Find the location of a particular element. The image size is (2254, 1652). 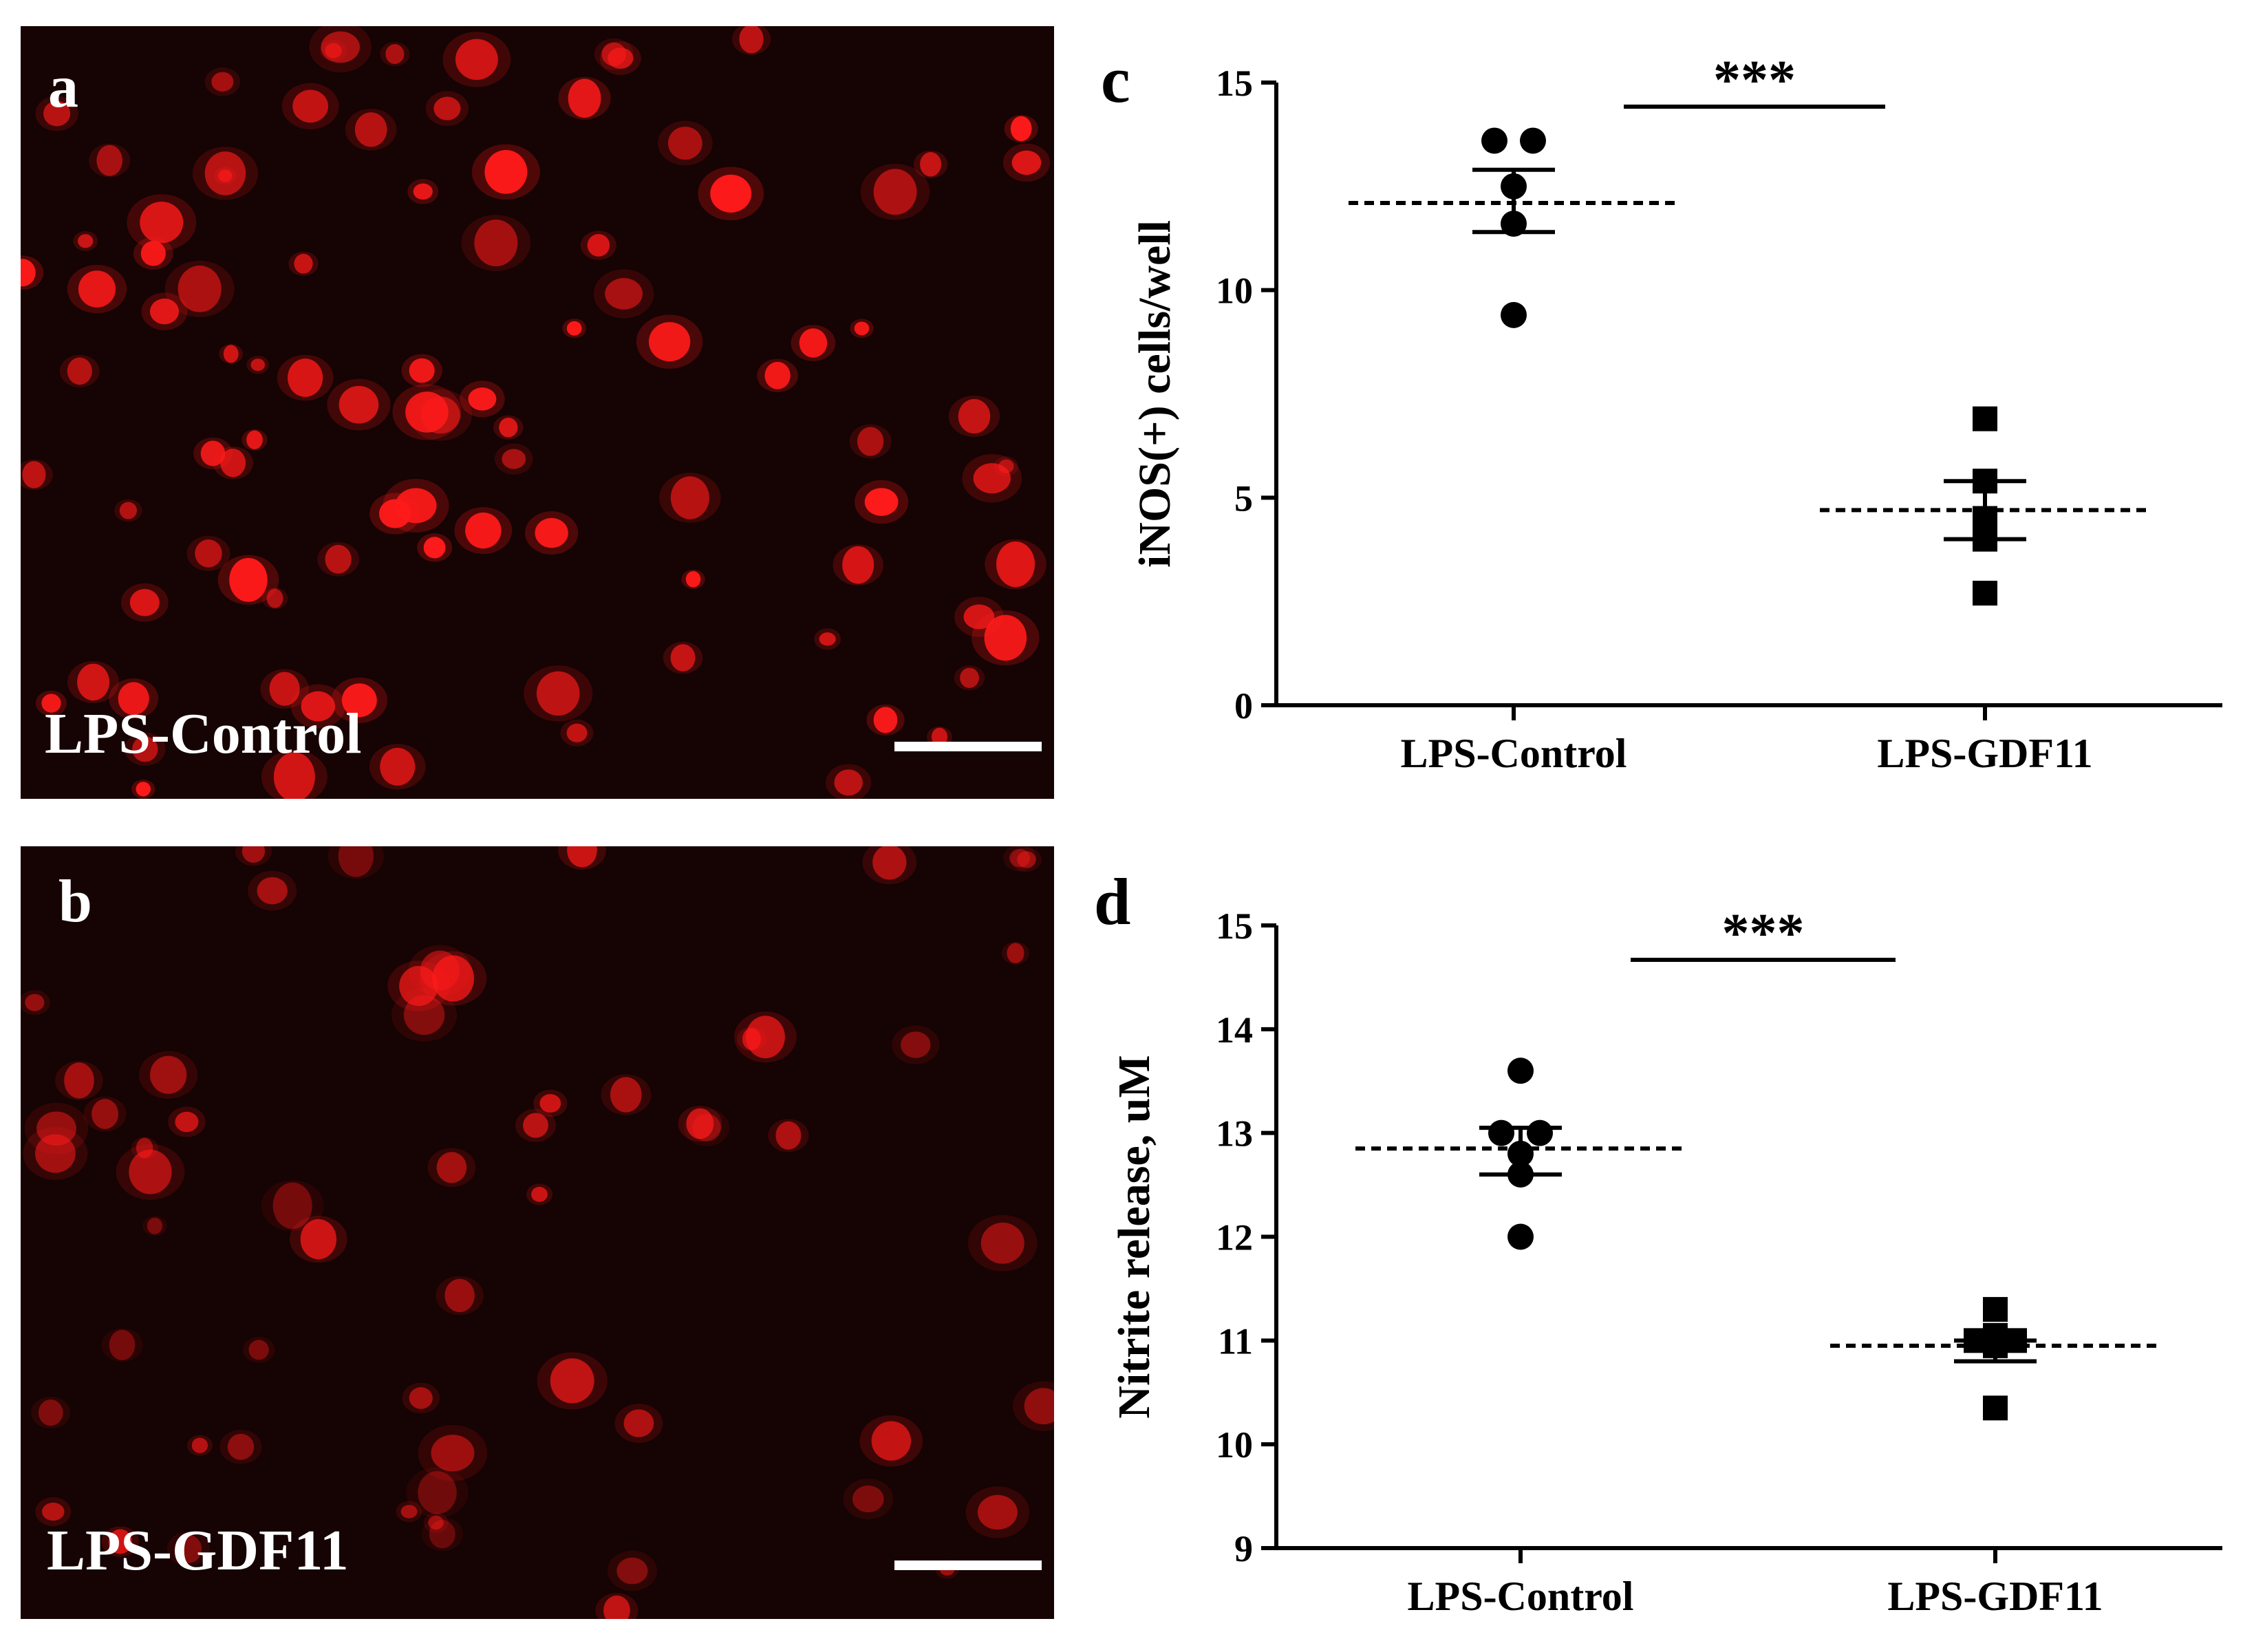

image-caption-a: LPS-Control is located at coordinates (204, 734).